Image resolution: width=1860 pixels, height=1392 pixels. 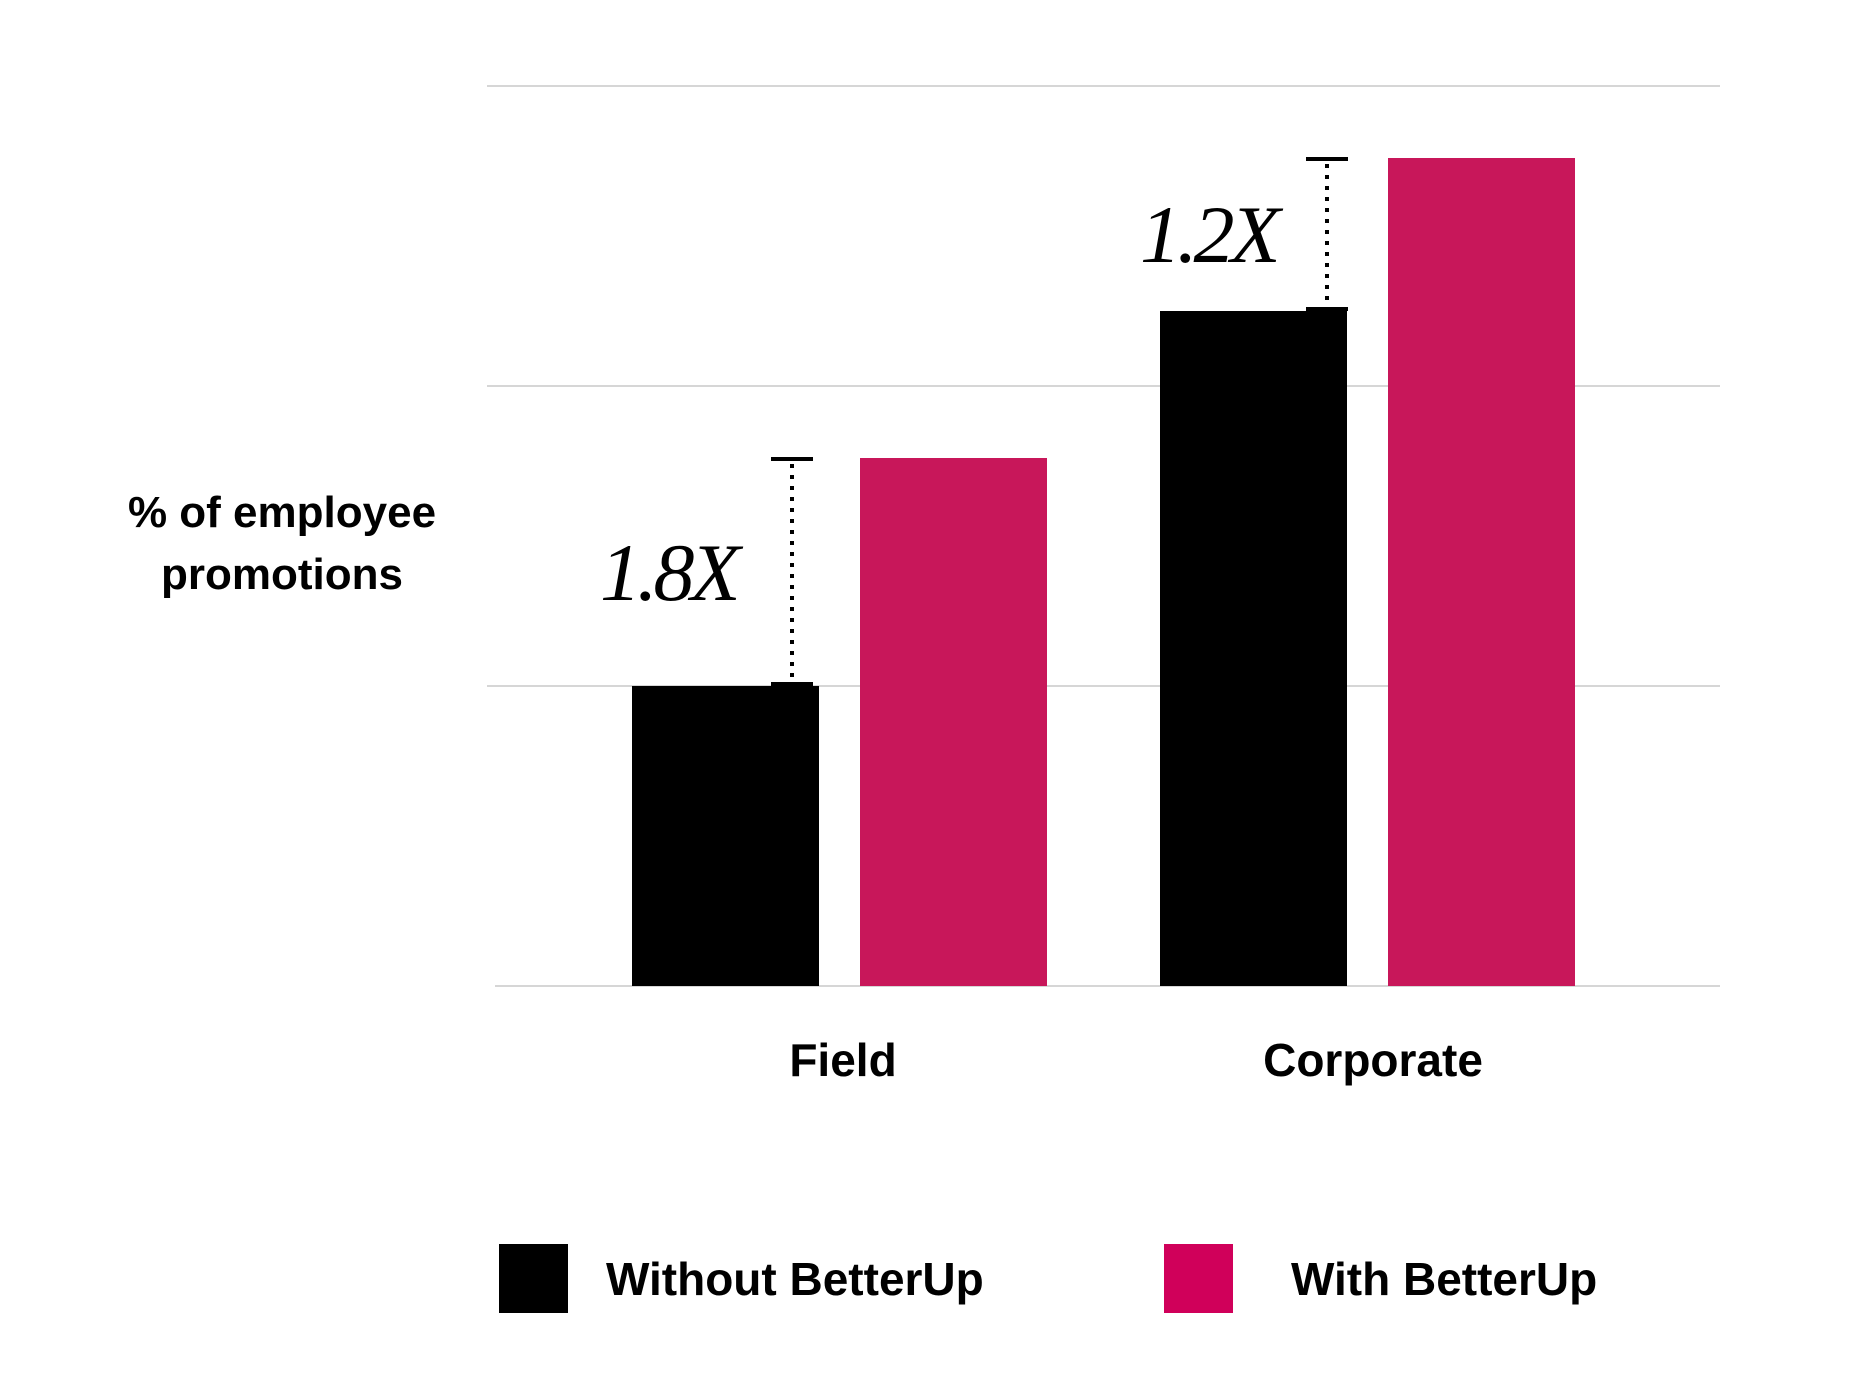 What do you see at coordinates (1481, 572) in the screenshot?
I see `bar-corporate-with` at bounding box center [1481, 572].